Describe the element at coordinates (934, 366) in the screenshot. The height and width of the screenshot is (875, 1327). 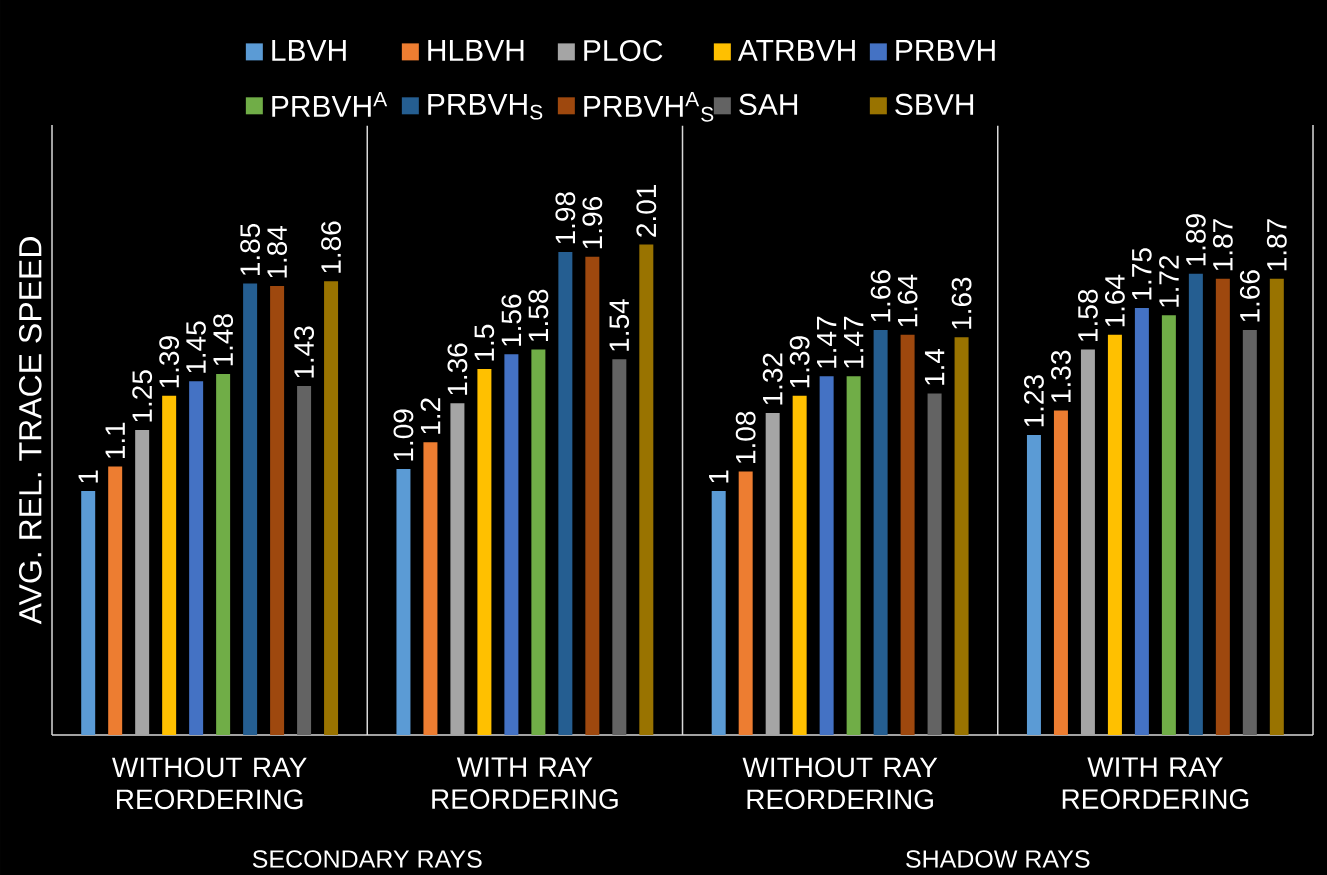
I see `data-label: 1.4` at that location.